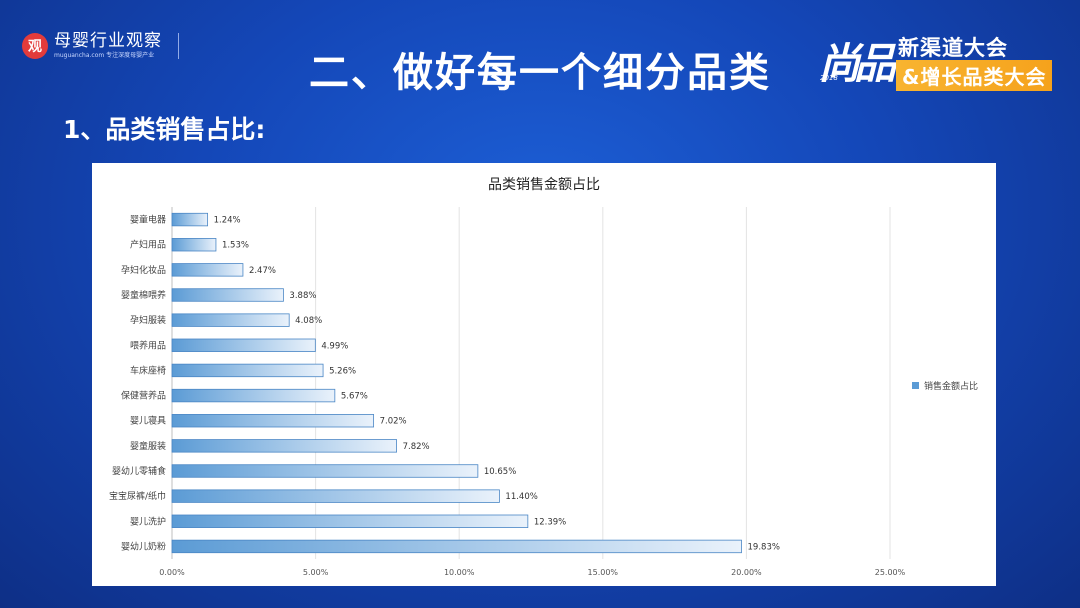 The height and width of the screenshot is (608, 1080). Describe the element at coordinates (459, 572) in the screenshot. I see `x-tick-label: 10.00%` at that location.